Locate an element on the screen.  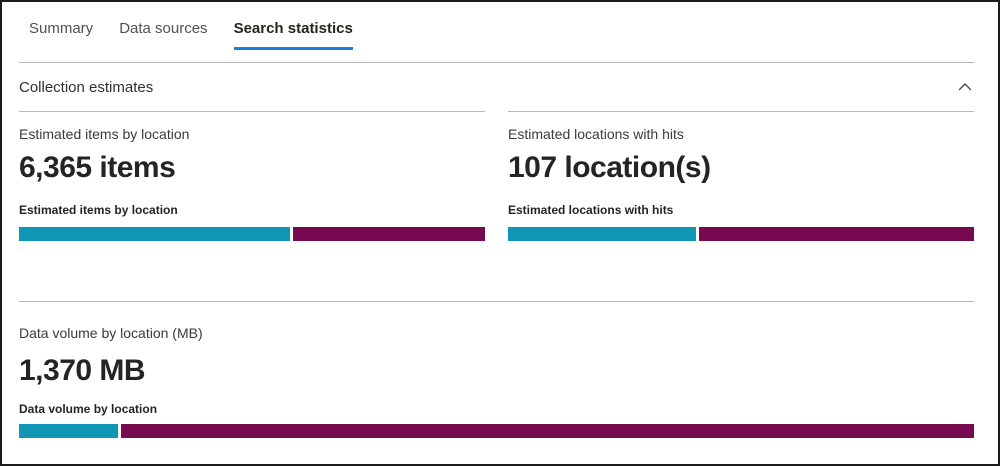
tab-bar: Summary Data sources Search statistics is located at coordinates (500, 26).